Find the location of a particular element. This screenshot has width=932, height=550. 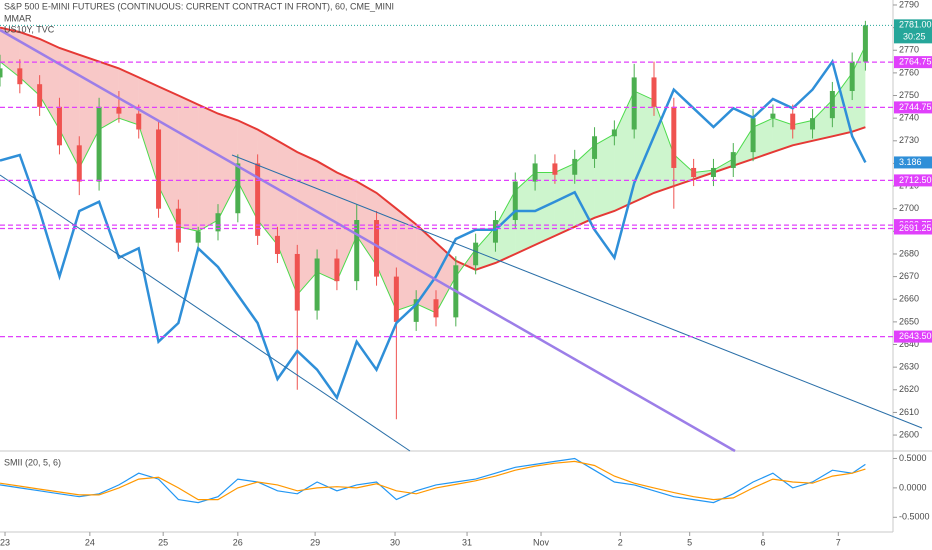

indicator-line is located at coordinates (433, 480).